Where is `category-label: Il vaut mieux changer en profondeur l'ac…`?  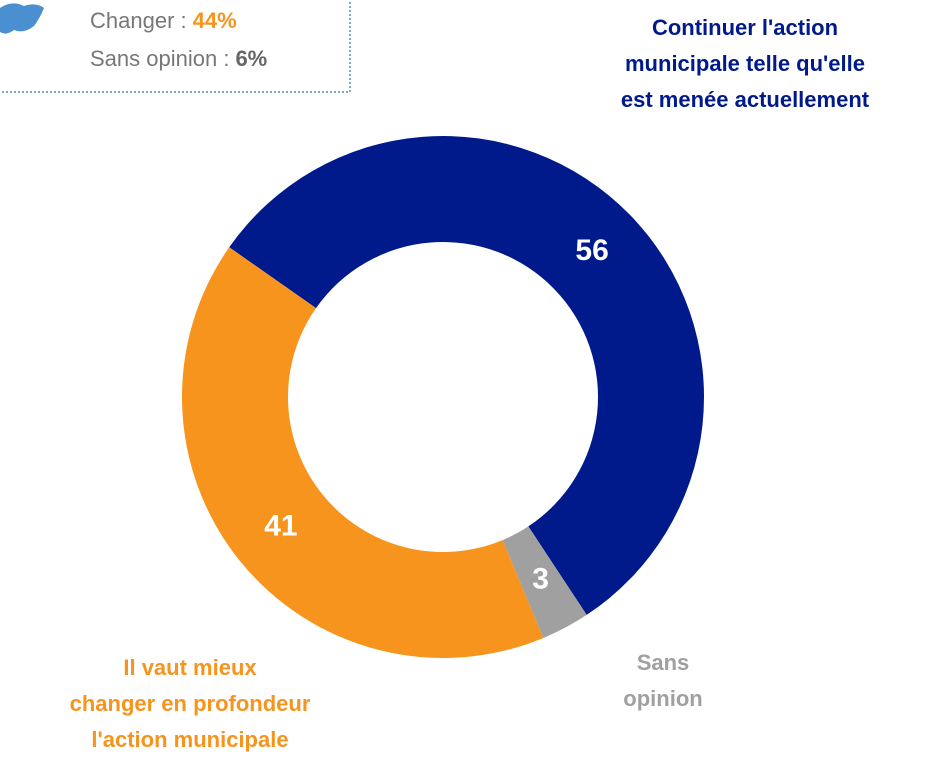 category-label: Il vaut mieux changer en profondeur l'ac… is located at coordinates (190, 703).